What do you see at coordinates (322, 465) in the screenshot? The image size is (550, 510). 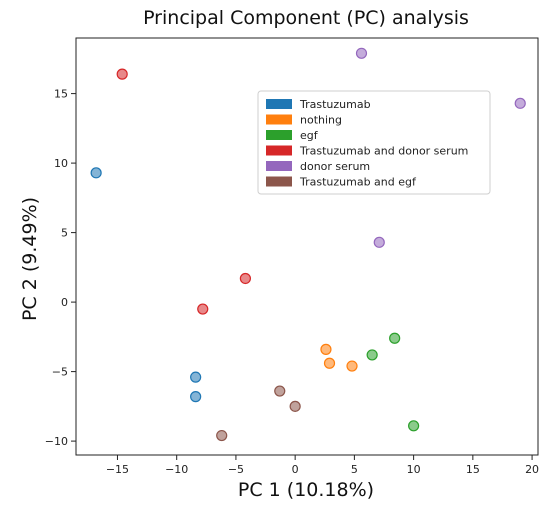 I see `x-axis: −15 −10 −5 0 5 10 15 20` at bounding box center [322, 465].